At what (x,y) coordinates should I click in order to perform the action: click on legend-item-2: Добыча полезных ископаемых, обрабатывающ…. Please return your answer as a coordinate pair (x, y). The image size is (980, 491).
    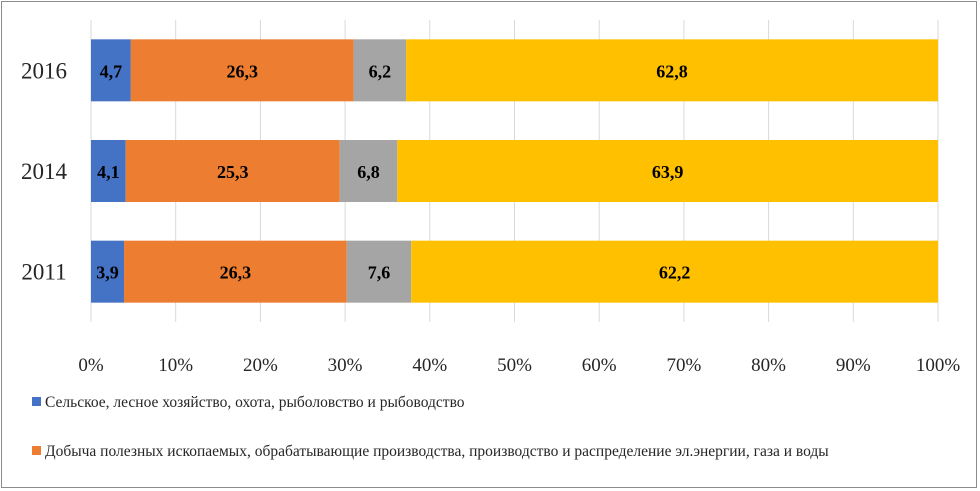
    Looking at the image, I should click on (499, 451).